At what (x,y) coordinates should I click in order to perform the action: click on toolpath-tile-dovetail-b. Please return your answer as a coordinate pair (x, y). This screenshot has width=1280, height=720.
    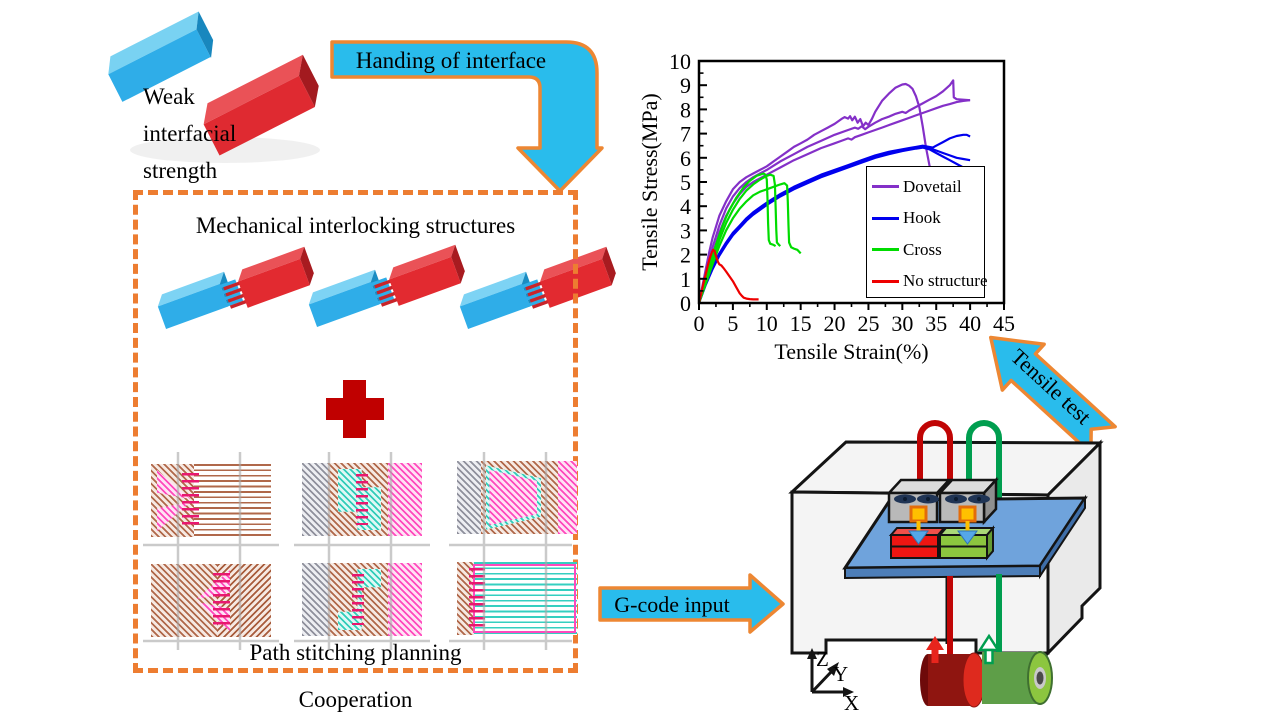
    Looking at the image, I should click on (211, 600).